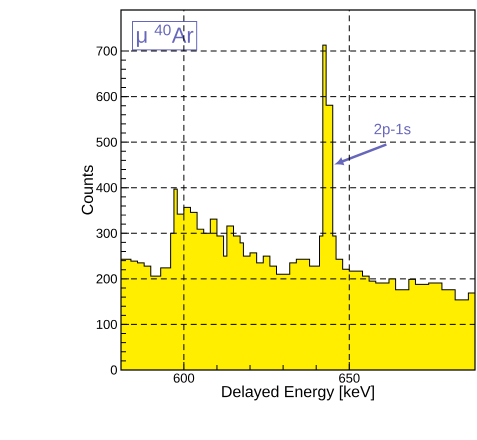 This screenshot has height=440, width=477. Describe the element at coordinates (106, 325) in the screenshot. I see `y-tick-label: 100` at that location.